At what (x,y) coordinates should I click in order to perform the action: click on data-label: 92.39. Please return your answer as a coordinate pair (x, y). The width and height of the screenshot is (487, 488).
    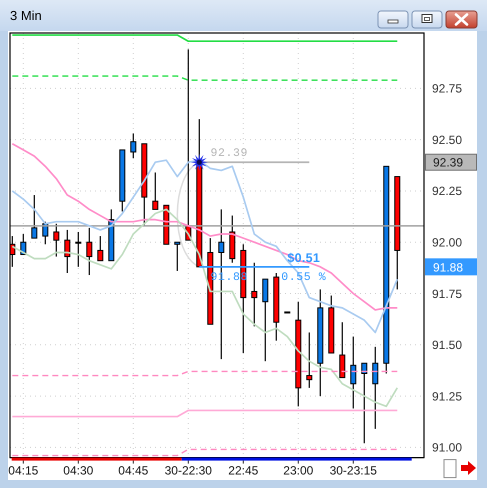
    Looking at the image, I should click on (229, 153).